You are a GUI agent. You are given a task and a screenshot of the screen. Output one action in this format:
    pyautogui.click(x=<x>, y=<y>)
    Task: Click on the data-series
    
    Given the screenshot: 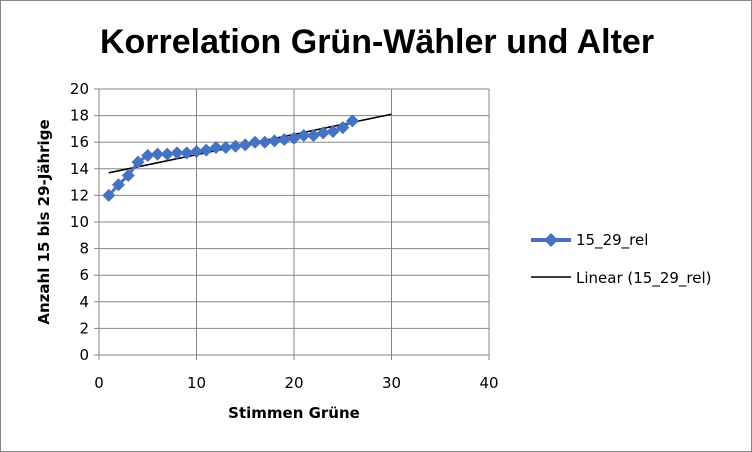 What is the action you would take?
    pyautogui.click(x=230, y=158)
    